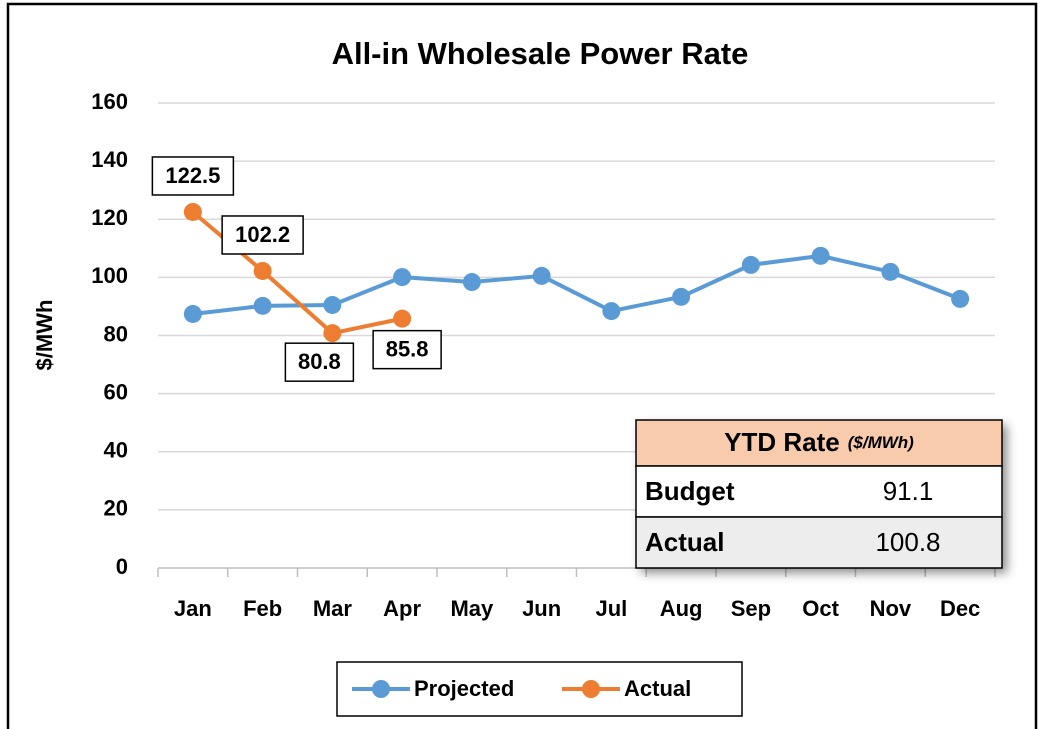 The width and height of the screenshot is (1046, 729). I want to click on x-tick-label: Mar, so click(333, 608).